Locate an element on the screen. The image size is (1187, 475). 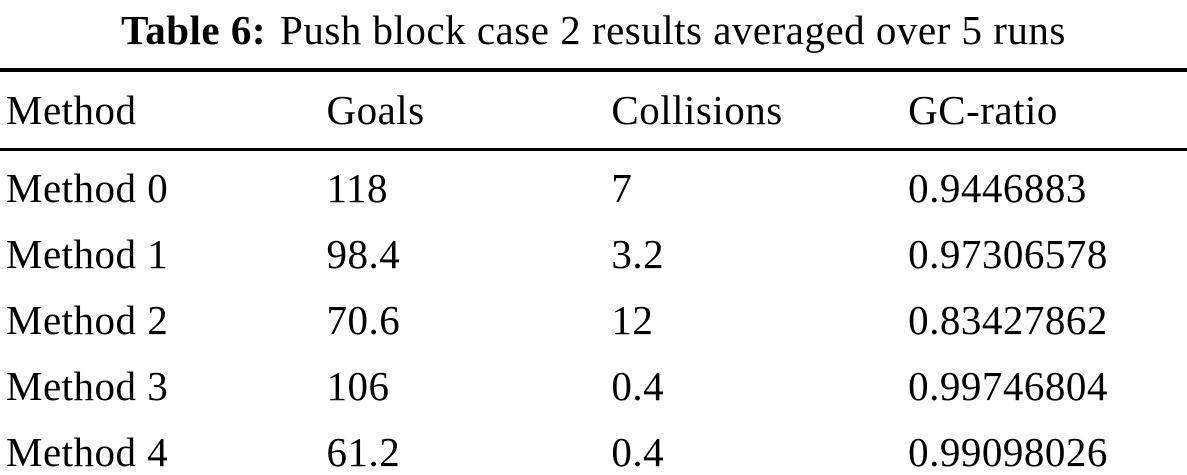
cell-gc-ratio: 0.9446883 is located at coordinates (997, 188).